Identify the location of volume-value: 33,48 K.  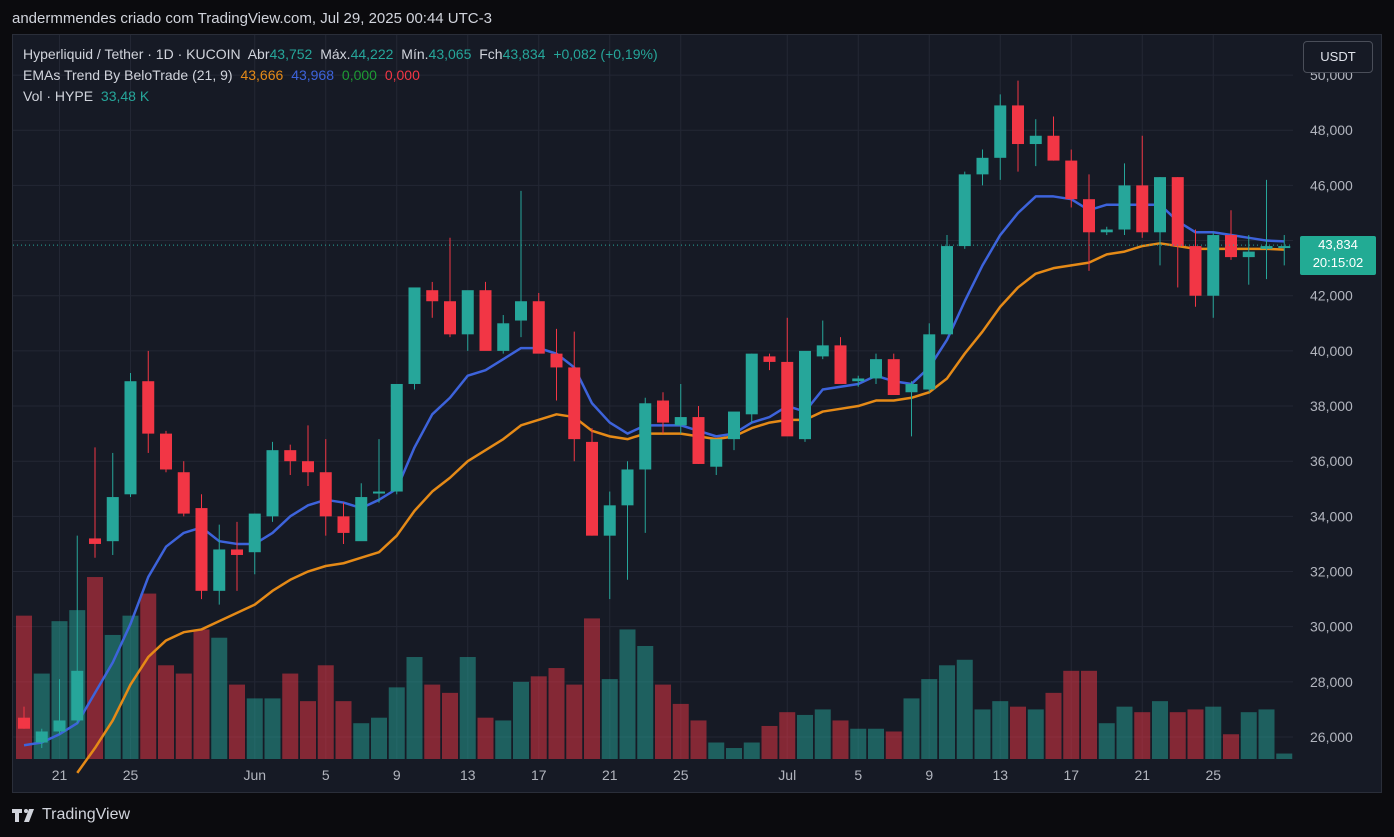
(125, 96).